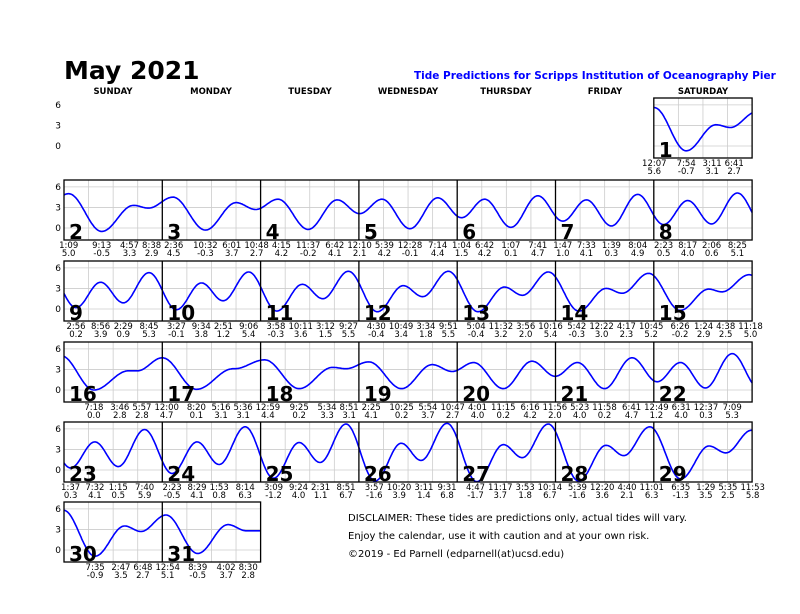 The image size is (800, 614). Describe the element at coordinates (378, 394) in the screenshot. I see `day-number: 19` at that location.